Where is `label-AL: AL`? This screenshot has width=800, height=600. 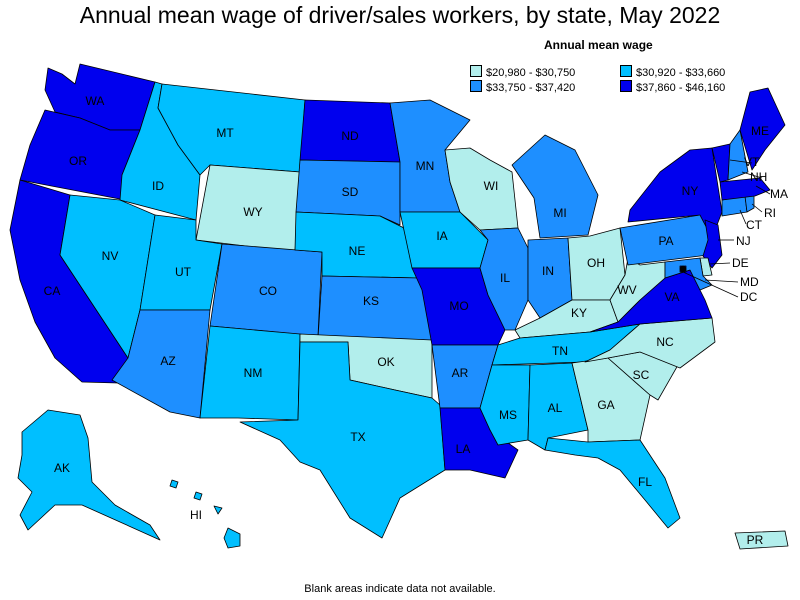
label-AL: AL is located at coordinates (555, 408).